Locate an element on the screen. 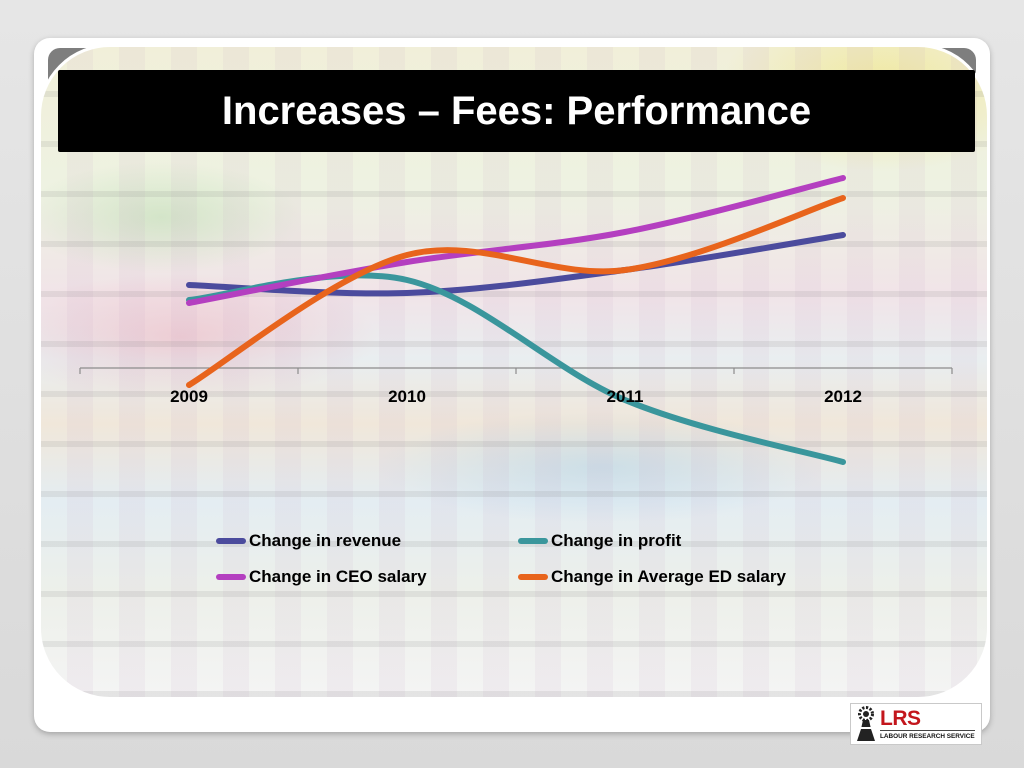  logo-mark: LRS is located at coordinates (900, 718).